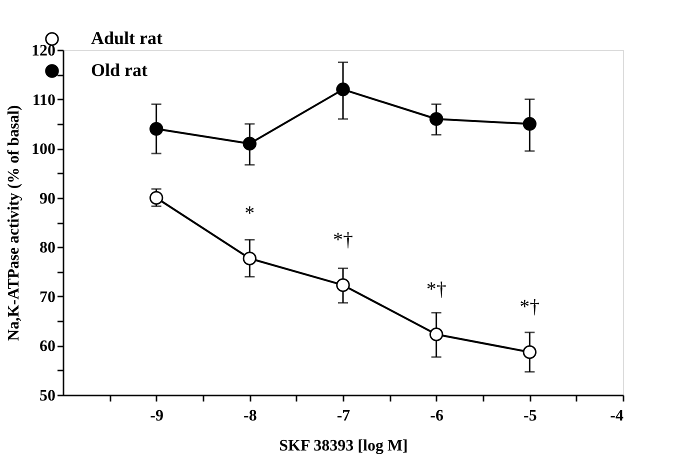 The height and width of the screenshot is (458, 685). What do you see at coordinates (437, 416) in the screenshot?
I see `x-tick-label: -6` at bounding box center [437, 416].